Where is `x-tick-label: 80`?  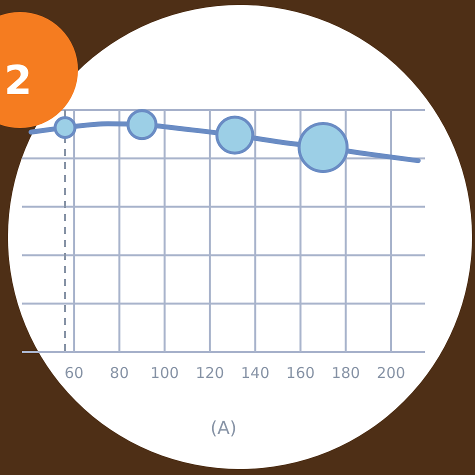 x-tick-label: 80 is located at coordinates (119, 373).